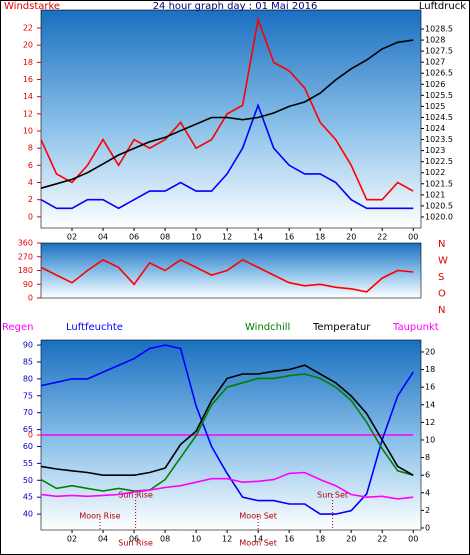 This screenshot has width=470, height=555. I want to click on legend-entry: Regen, so click(18, 327).